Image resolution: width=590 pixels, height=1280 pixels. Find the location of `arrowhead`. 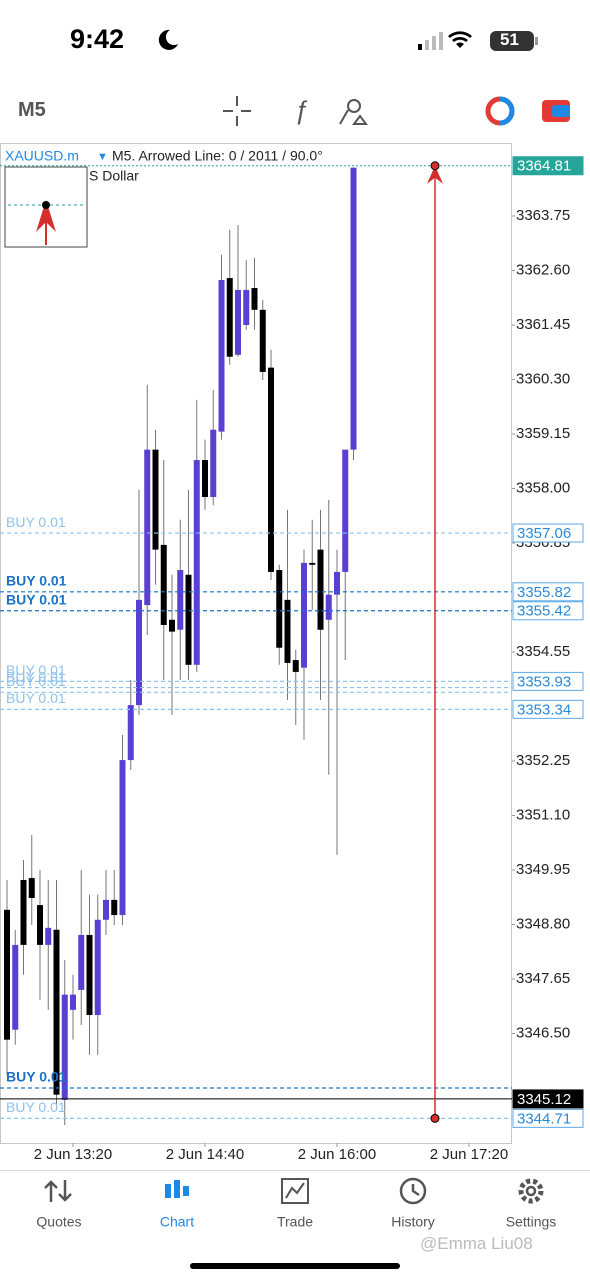

arrowhead is located at coordinates (435, 174).